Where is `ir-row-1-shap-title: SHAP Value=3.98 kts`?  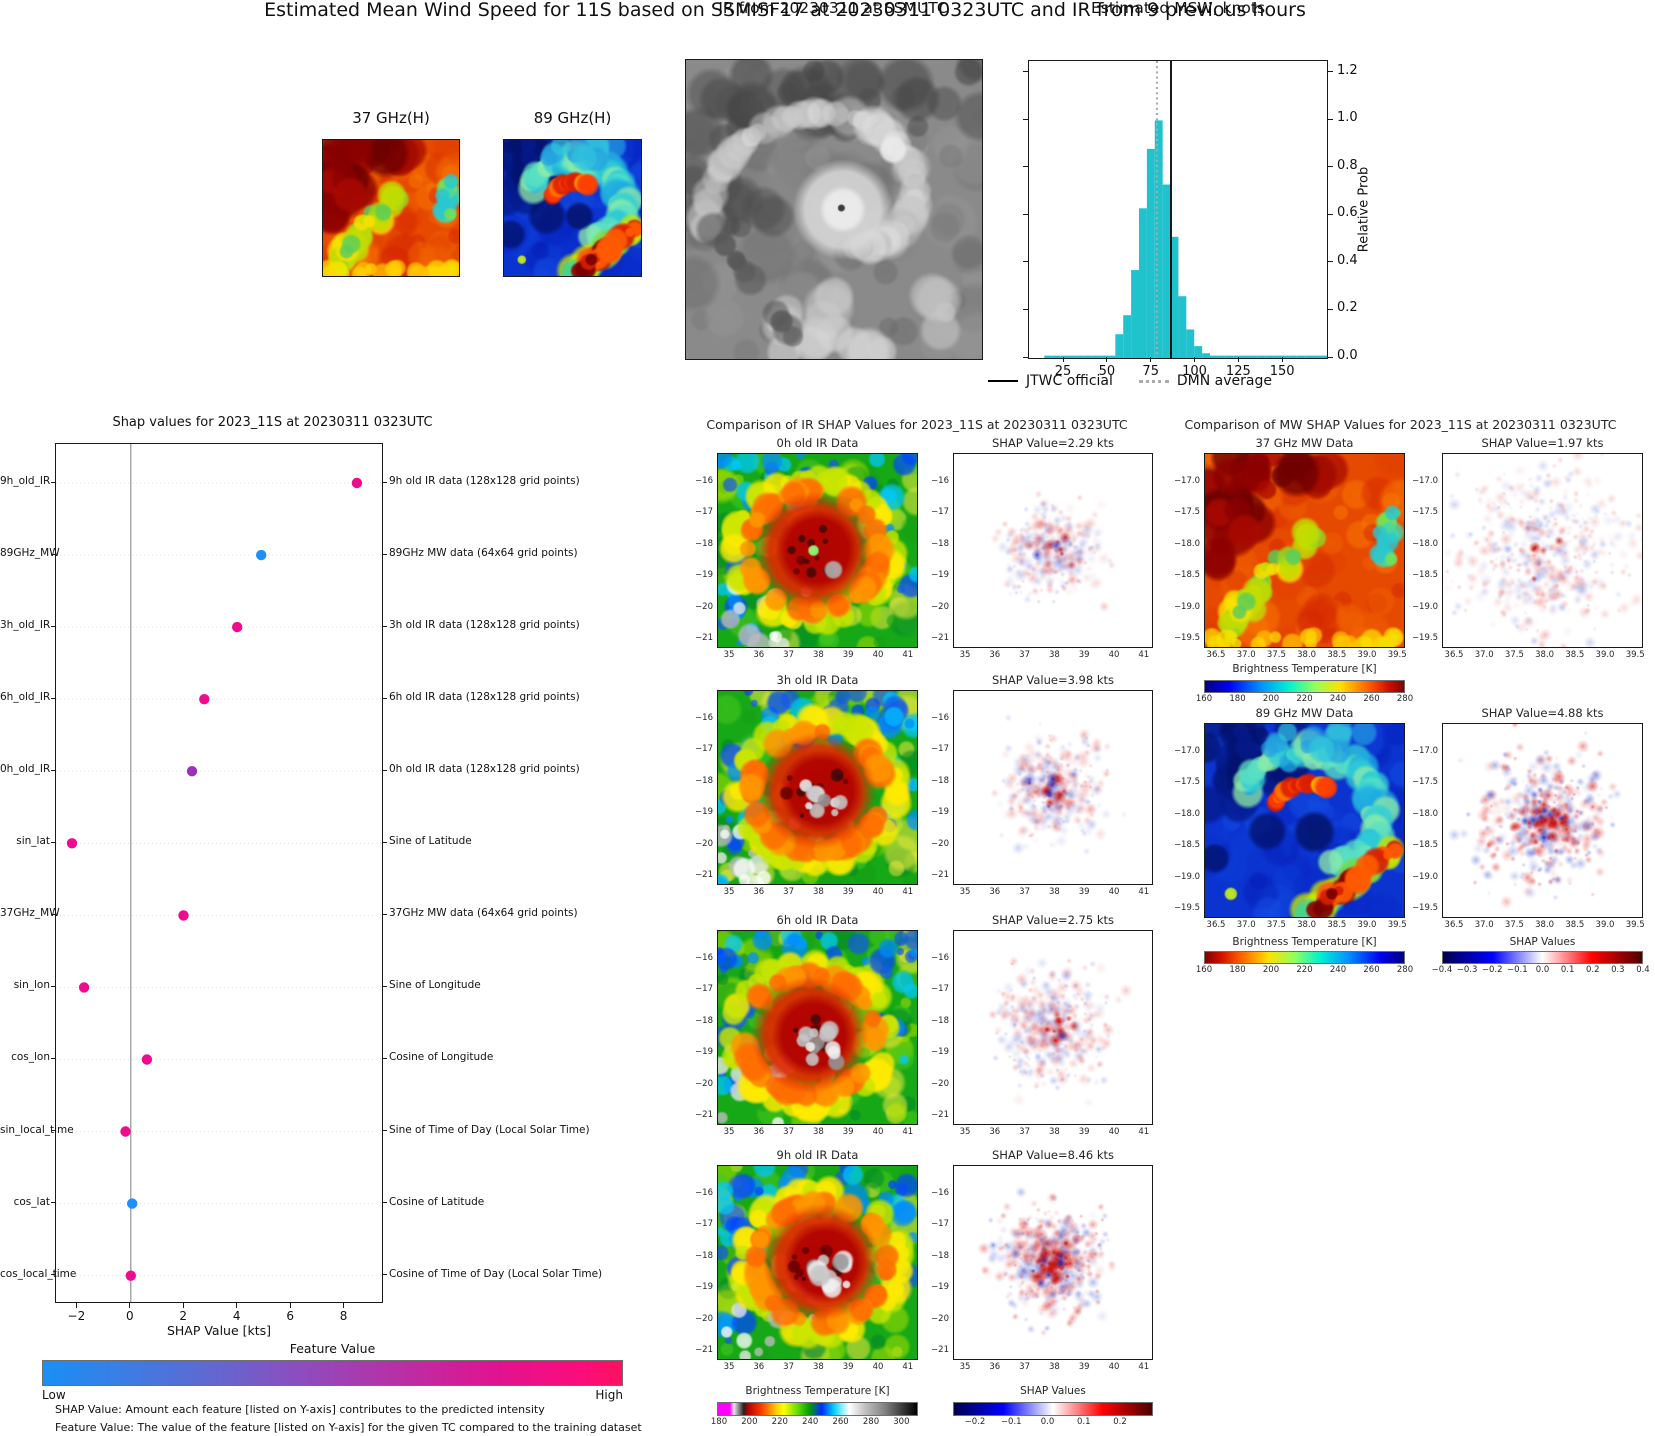 ir-row-1-shap-title: SHAP Value=3.98 kts is located at coordinates (1053, 680).